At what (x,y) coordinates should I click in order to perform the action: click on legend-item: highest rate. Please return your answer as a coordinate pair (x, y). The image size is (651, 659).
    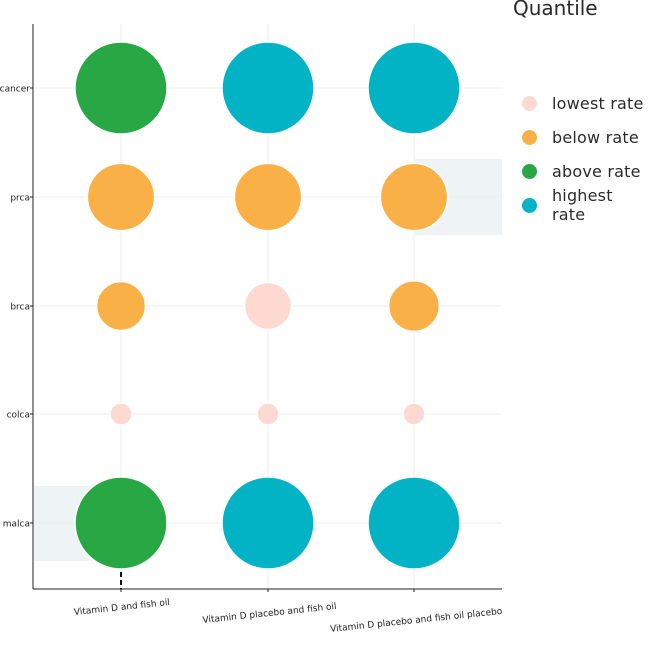
    Looking at the image, I should click on (586, 205).